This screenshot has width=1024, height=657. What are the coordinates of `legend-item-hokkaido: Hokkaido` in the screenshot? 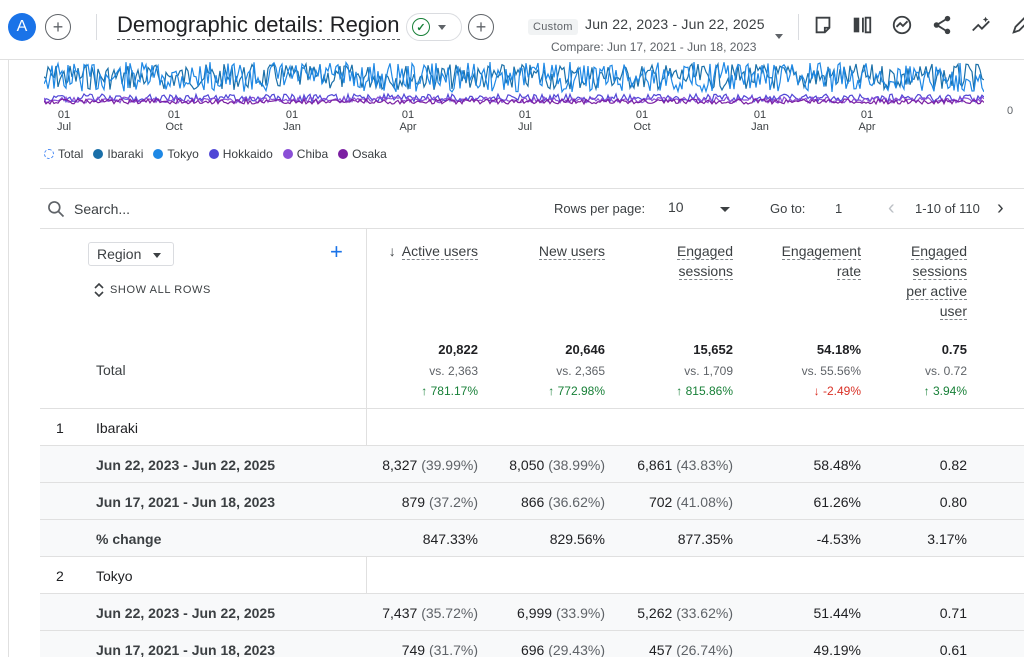 It's located at (240, 154).